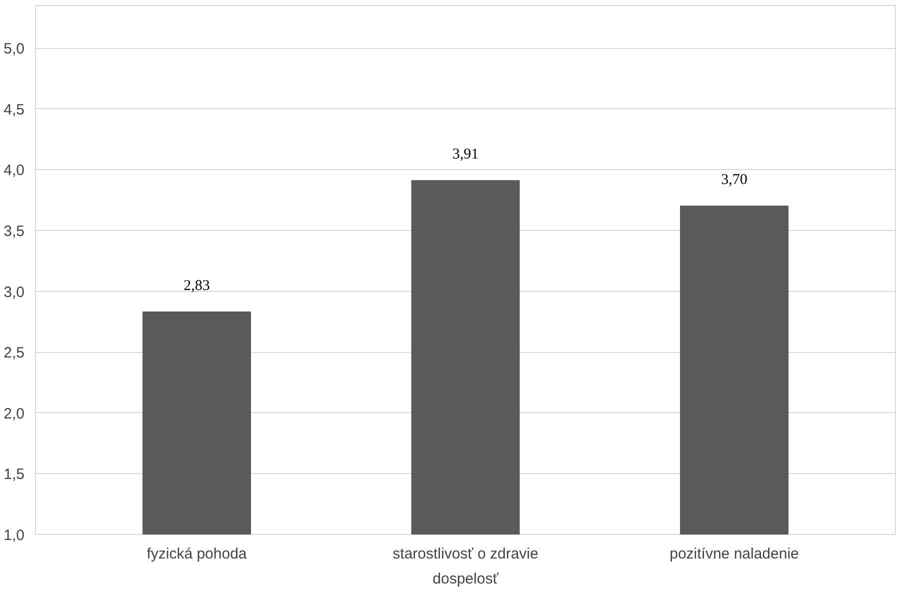  Describe the element at coordinates (197, 286) in the screenshot. I see `data-label: 2,83` at that location.